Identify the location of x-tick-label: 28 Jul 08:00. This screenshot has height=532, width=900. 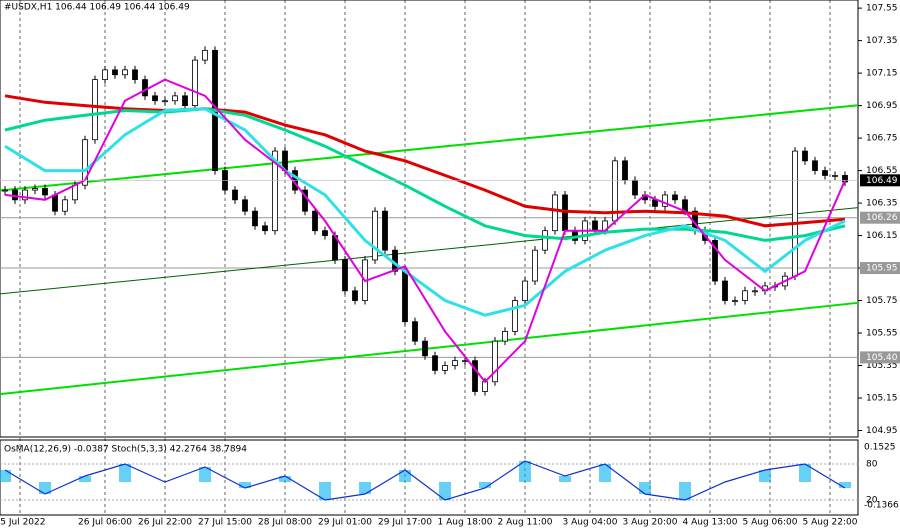
(285, 523).